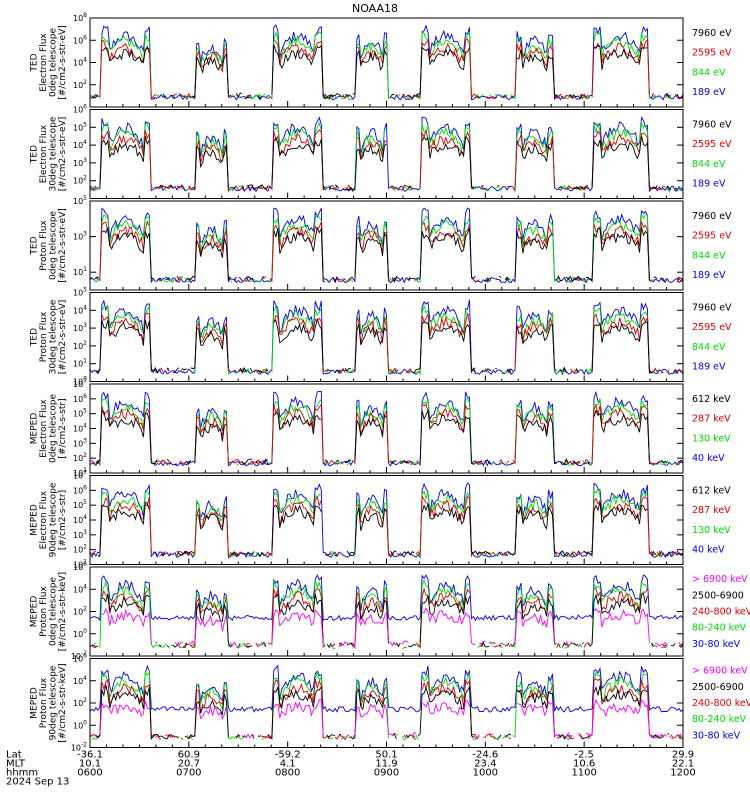  I want to click on panel-8-ytick-label-5: 10⁶, so click(80, 658).